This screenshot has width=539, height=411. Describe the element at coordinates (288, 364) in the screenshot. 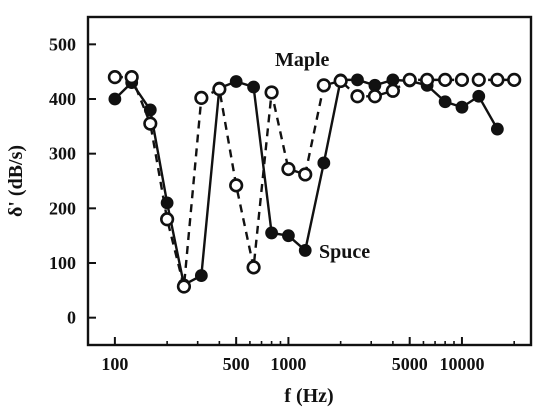

I see `x-tick-label: 1000` at that location.